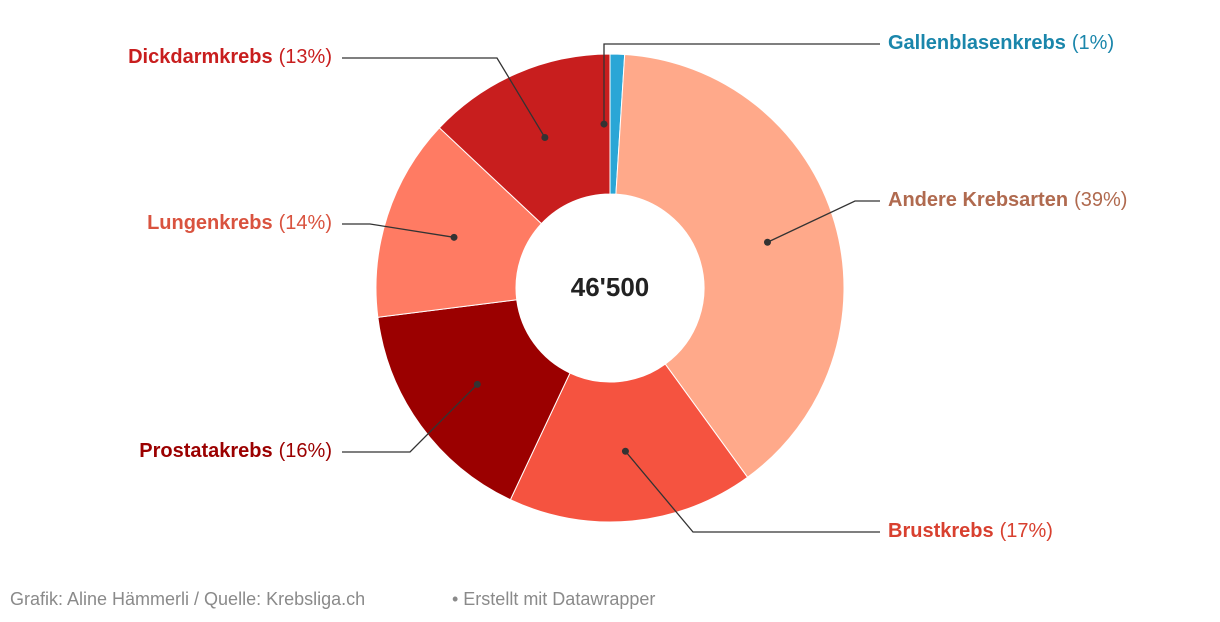 This screenshot has height=622, width=1220. What do you see at coordinates (210, 223) in the screenshot?
I see `category-name: Lungenkrebs` at bounding box center [210, 223].